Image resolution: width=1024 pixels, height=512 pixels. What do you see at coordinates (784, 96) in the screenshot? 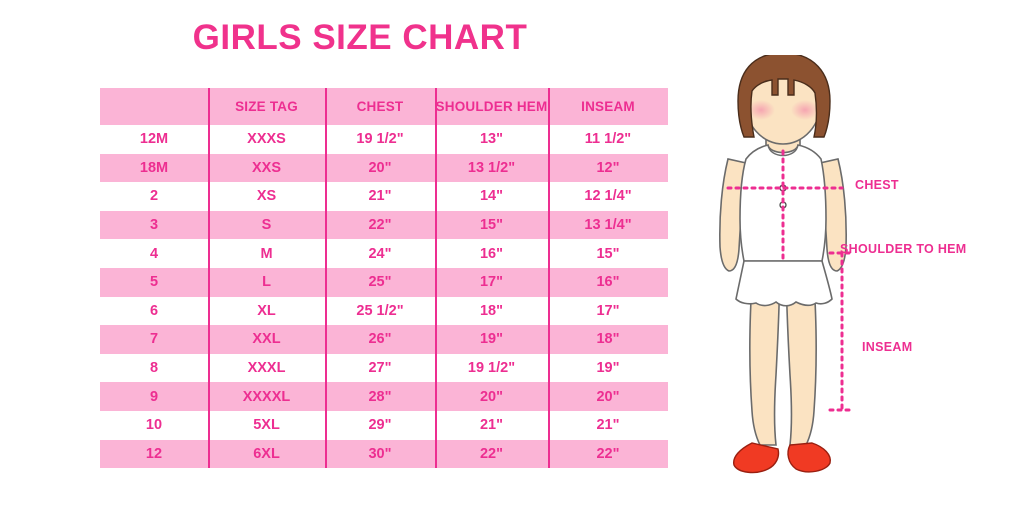
I see `hair` at bounding box center [784, 96].